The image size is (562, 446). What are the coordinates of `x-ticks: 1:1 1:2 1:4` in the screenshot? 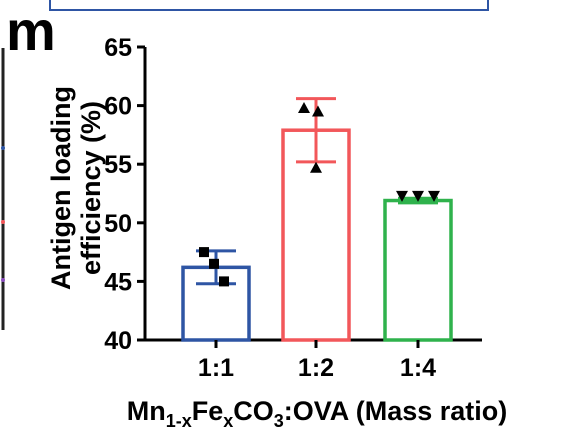 It's located at (317, 361).